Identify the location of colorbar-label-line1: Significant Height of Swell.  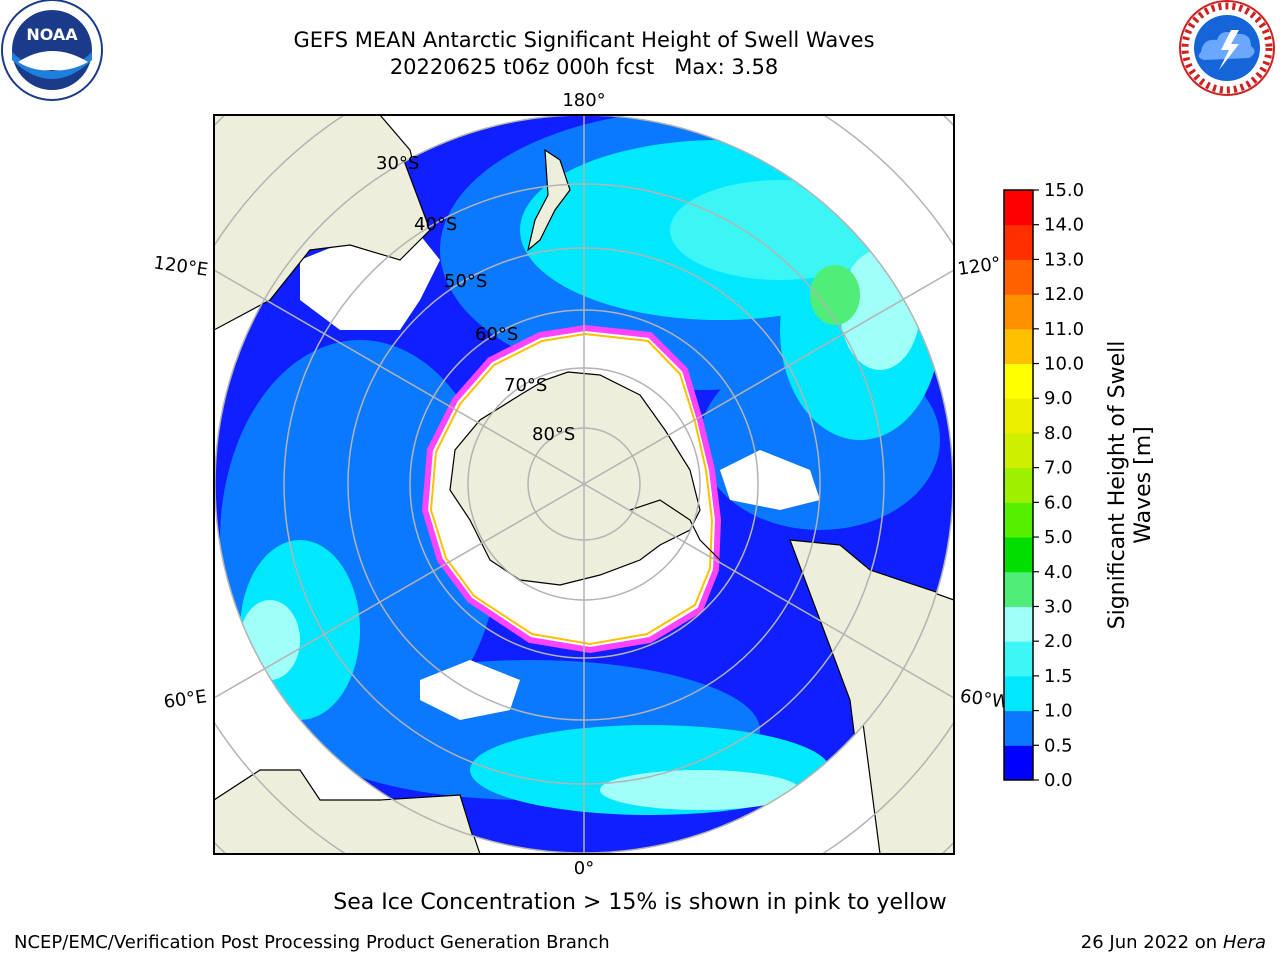
(1117, 485).